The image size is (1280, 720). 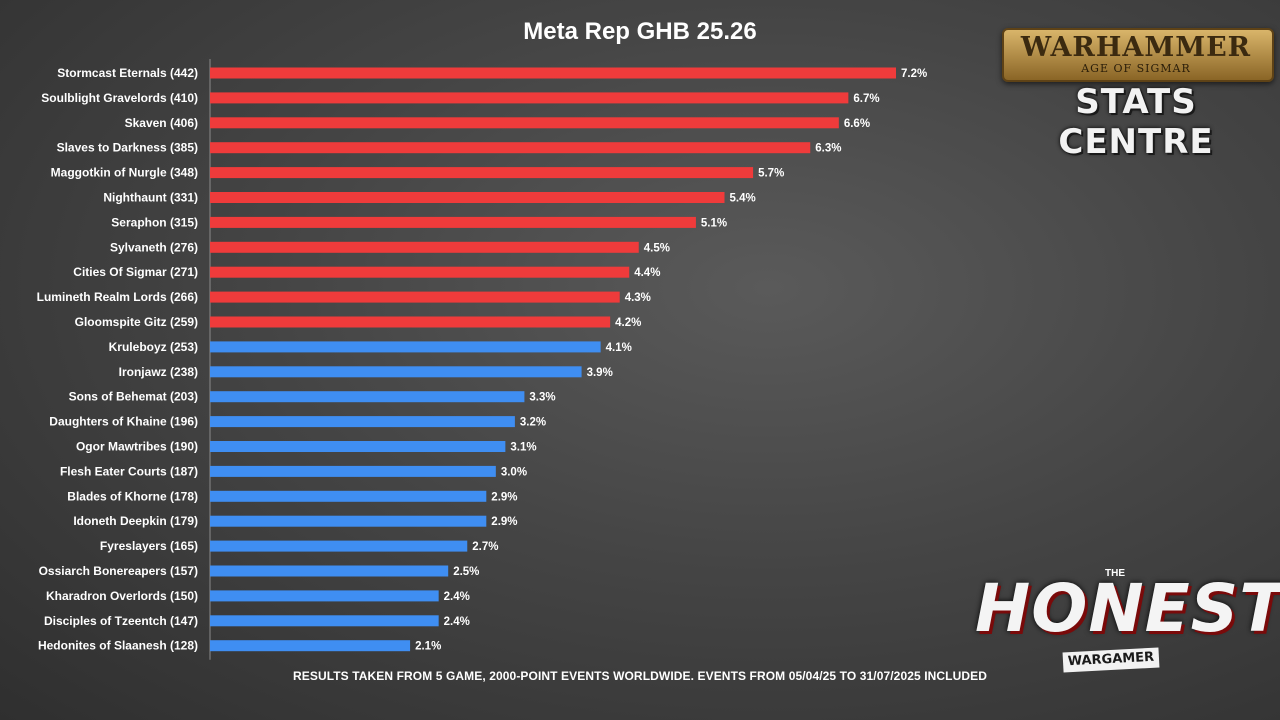 I want to click on value-label: 5.7%, so click(x=771, y=174).